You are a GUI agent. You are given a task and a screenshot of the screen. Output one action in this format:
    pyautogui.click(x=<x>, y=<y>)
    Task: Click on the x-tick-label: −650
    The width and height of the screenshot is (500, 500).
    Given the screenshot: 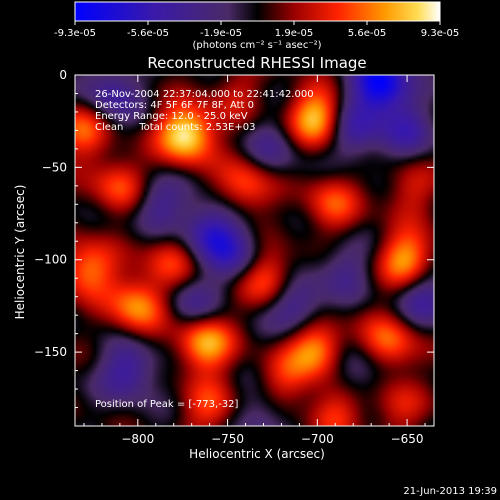 What is the action you would take?
    pyautogui.click(x=407, y=439)
    